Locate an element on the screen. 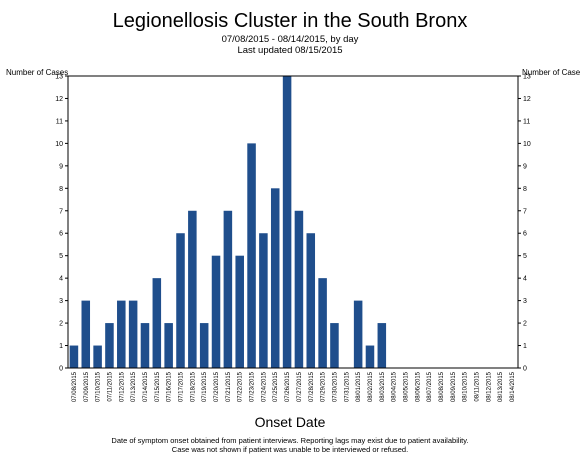 The width and height of the screenshot is (580, 463). y-tick-label-left: 10 is located at coordinates (59, 144).